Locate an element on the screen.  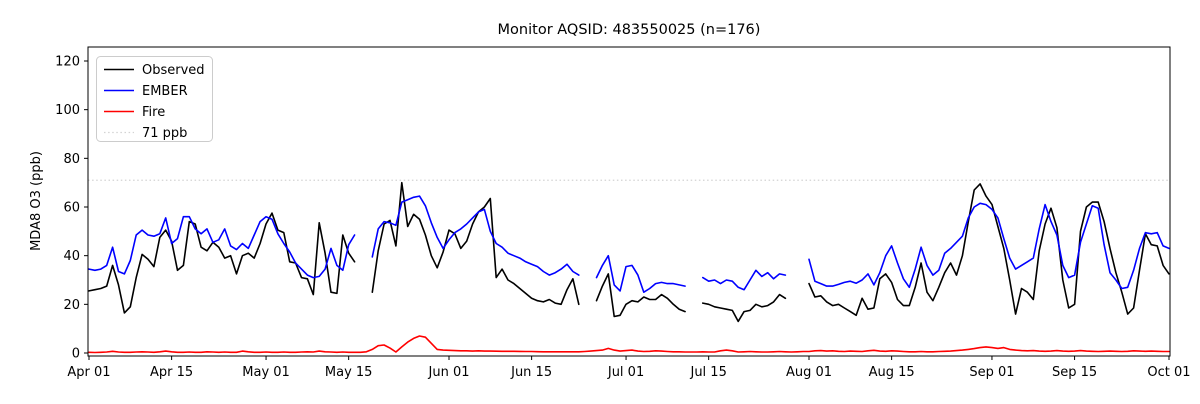
x-tick-label: Apr 15 is located at coordinates (171, 372).